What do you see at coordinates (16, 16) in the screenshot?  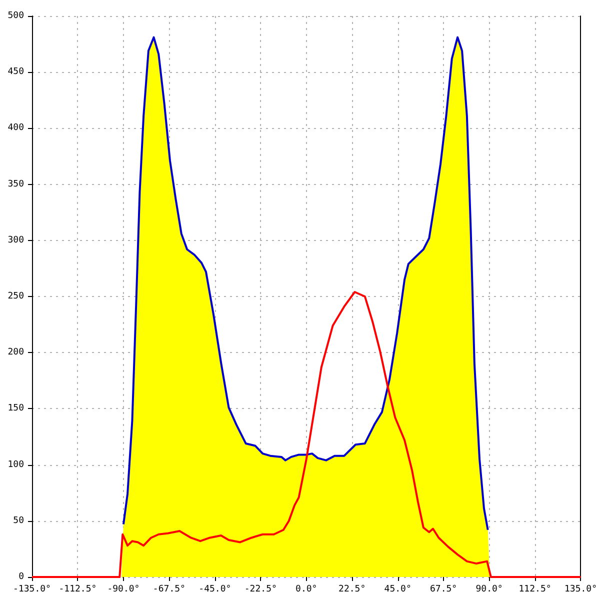 I see `y-tick-label: 500` at bounding box center [16, 16].